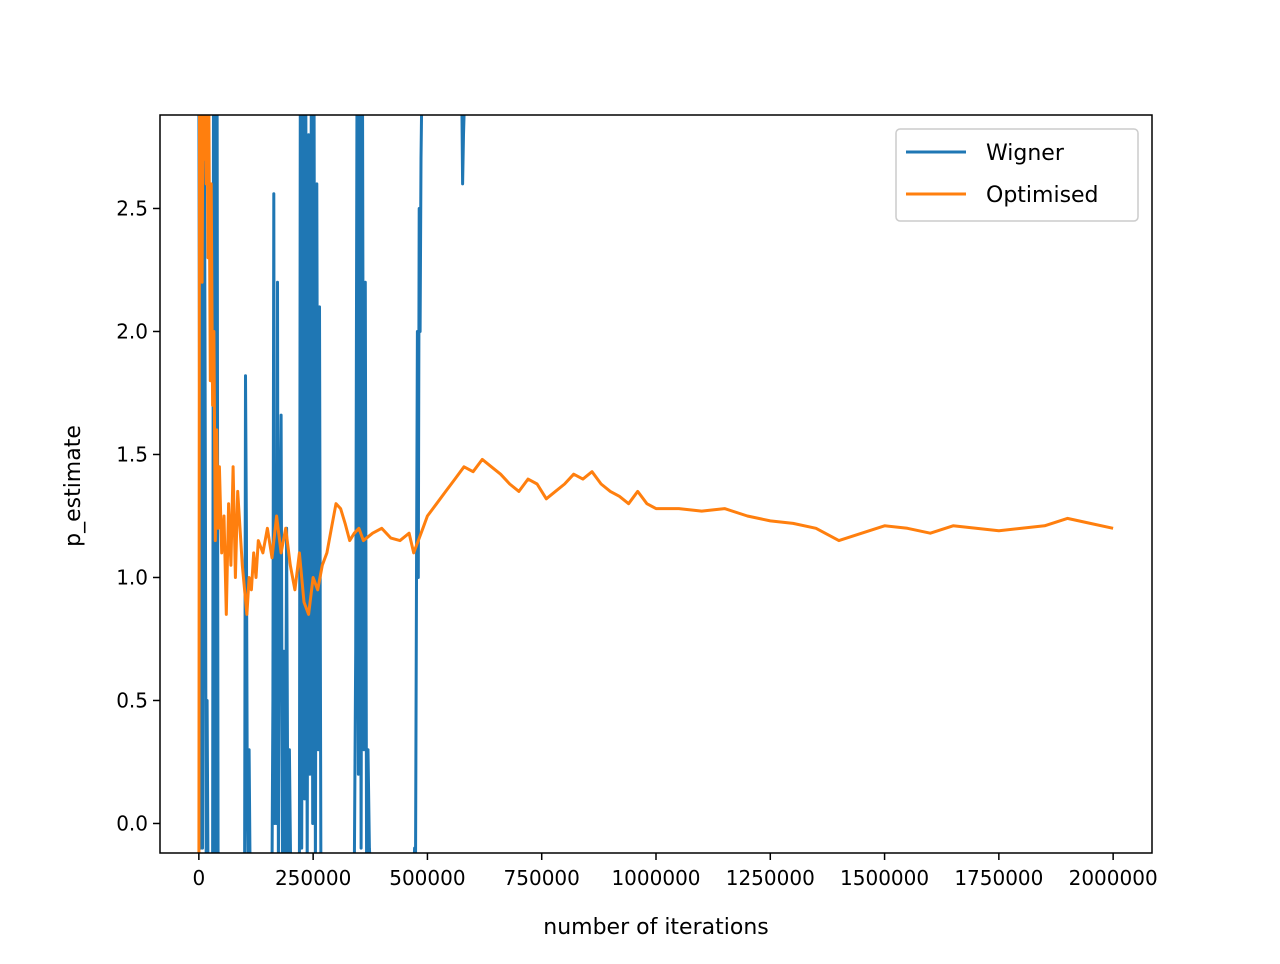 The image size is (1280, 964). I want to click on y-tick-label: 2.0, so click(132, 331).